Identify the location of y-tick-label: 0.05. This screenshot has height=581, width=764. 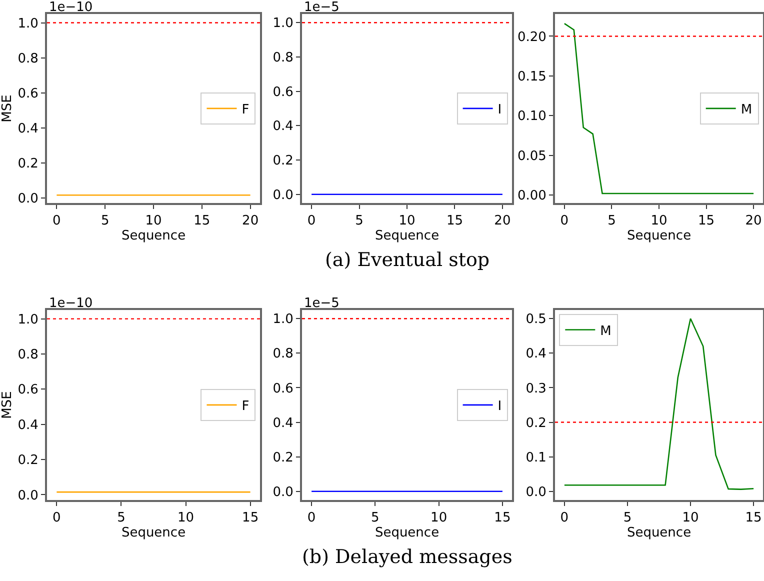
(531, 156).